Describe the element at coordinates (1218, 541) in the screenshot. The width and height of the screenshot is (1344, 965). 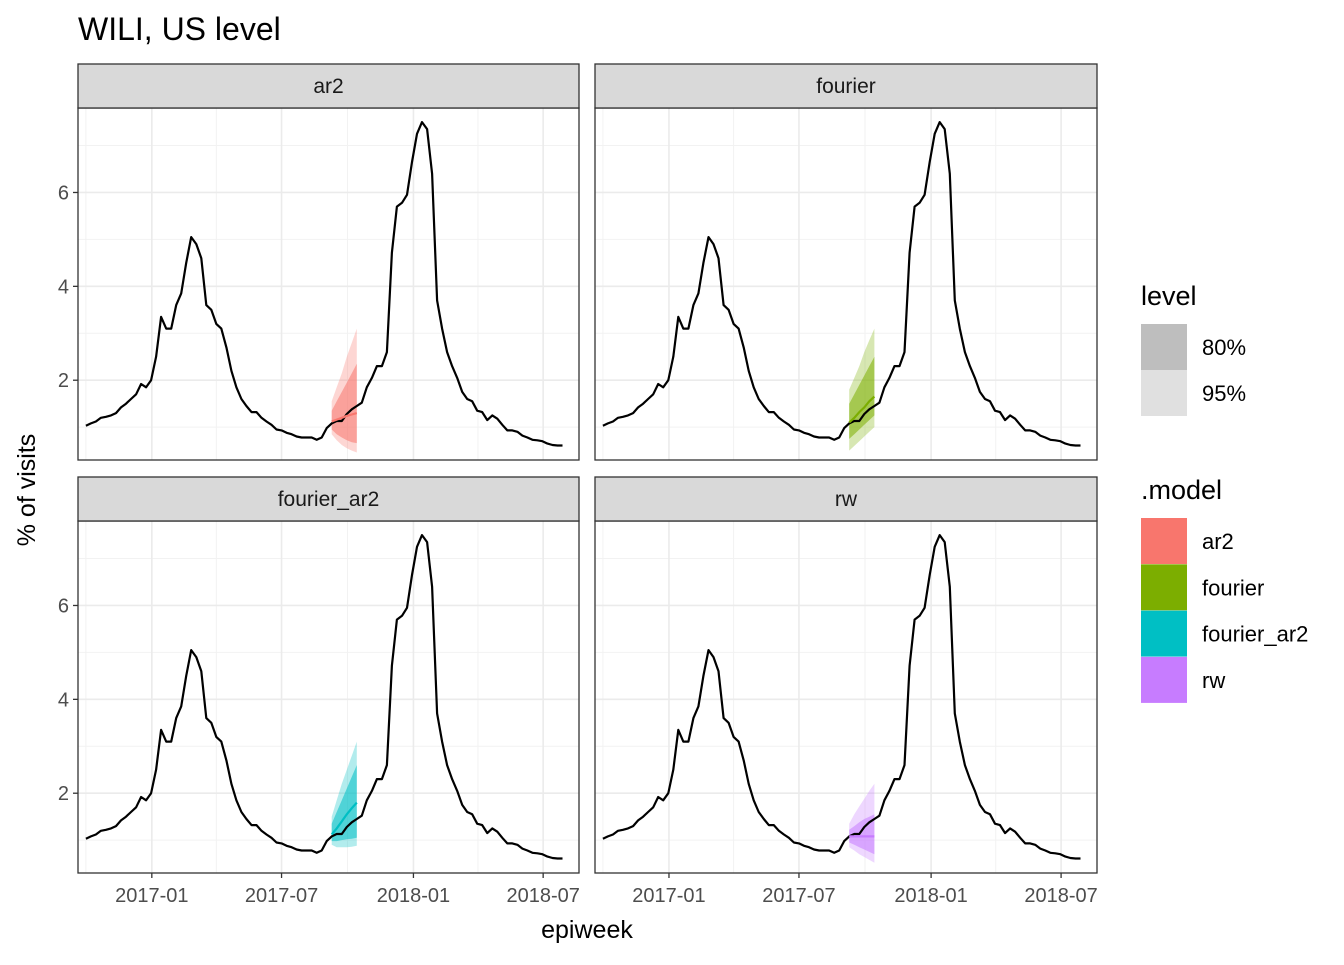
I see `legend-label-model: ar2` at that location.